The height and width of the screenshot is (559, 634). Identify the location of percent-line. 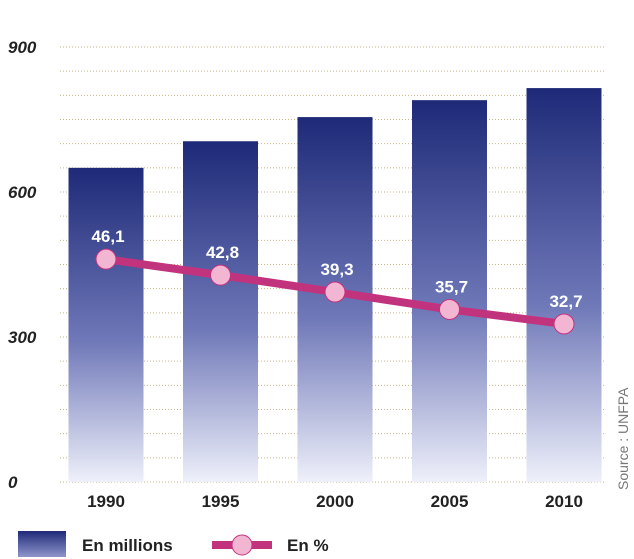
(335, 291).